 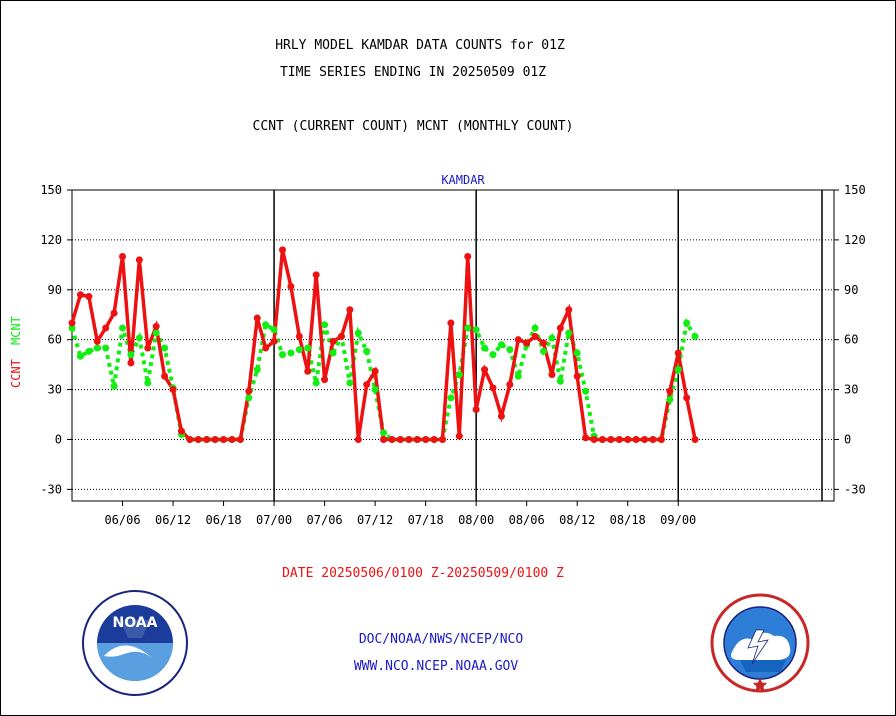 I want to click on x-tick-label: 08/18, so click(x=628, y=520).